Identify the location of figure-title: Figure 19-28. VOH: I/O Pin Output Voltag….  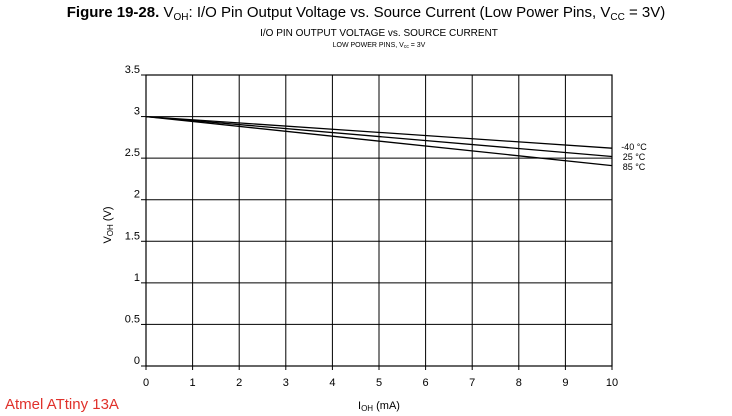
(366, 13).